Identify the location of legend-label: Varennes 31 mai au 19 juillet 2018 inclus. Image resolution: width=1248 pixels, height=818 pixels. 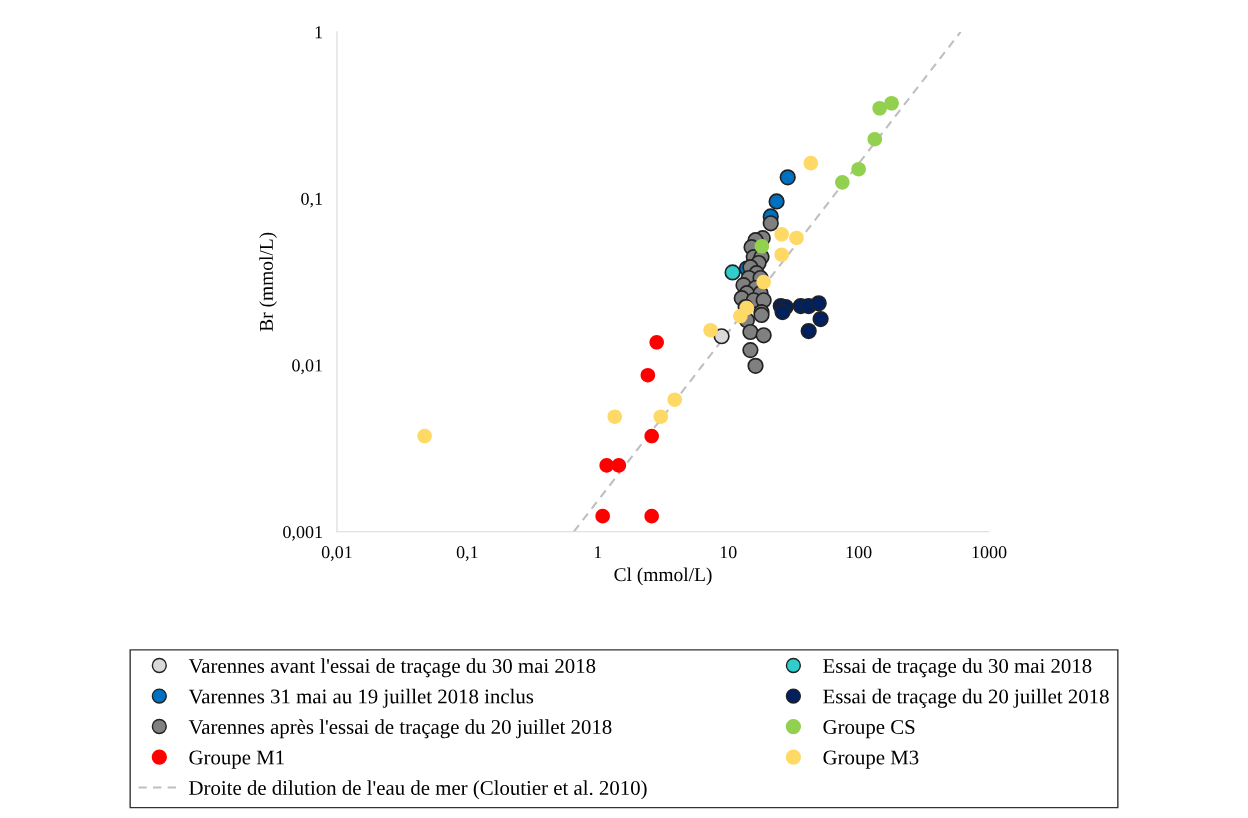
(361, 698).